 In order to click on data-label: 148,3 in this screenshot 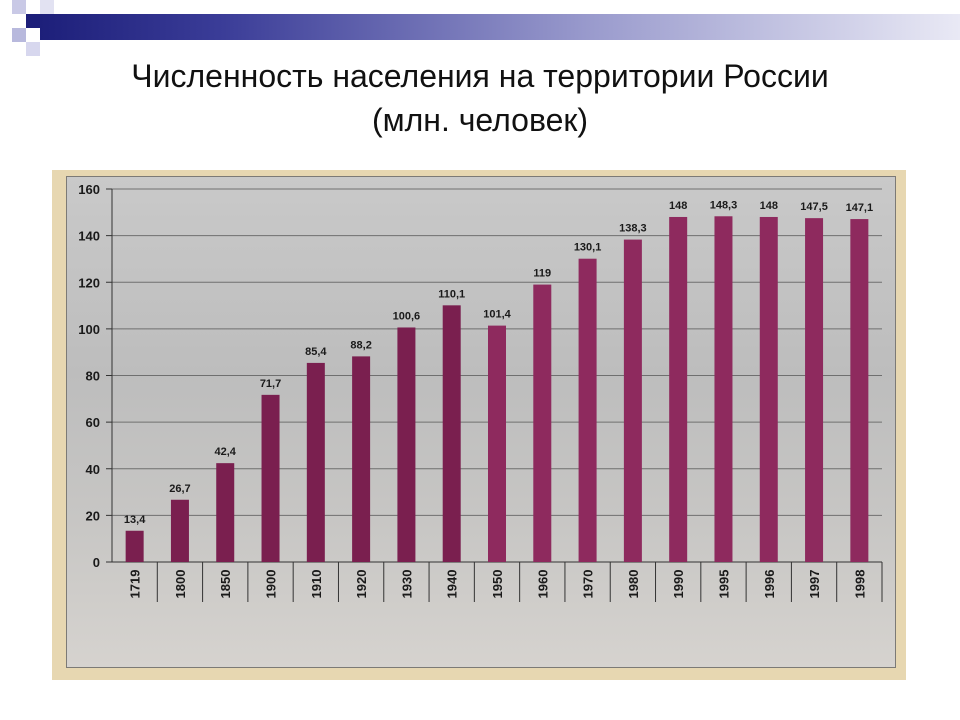, I will do `click(724, 205)`.